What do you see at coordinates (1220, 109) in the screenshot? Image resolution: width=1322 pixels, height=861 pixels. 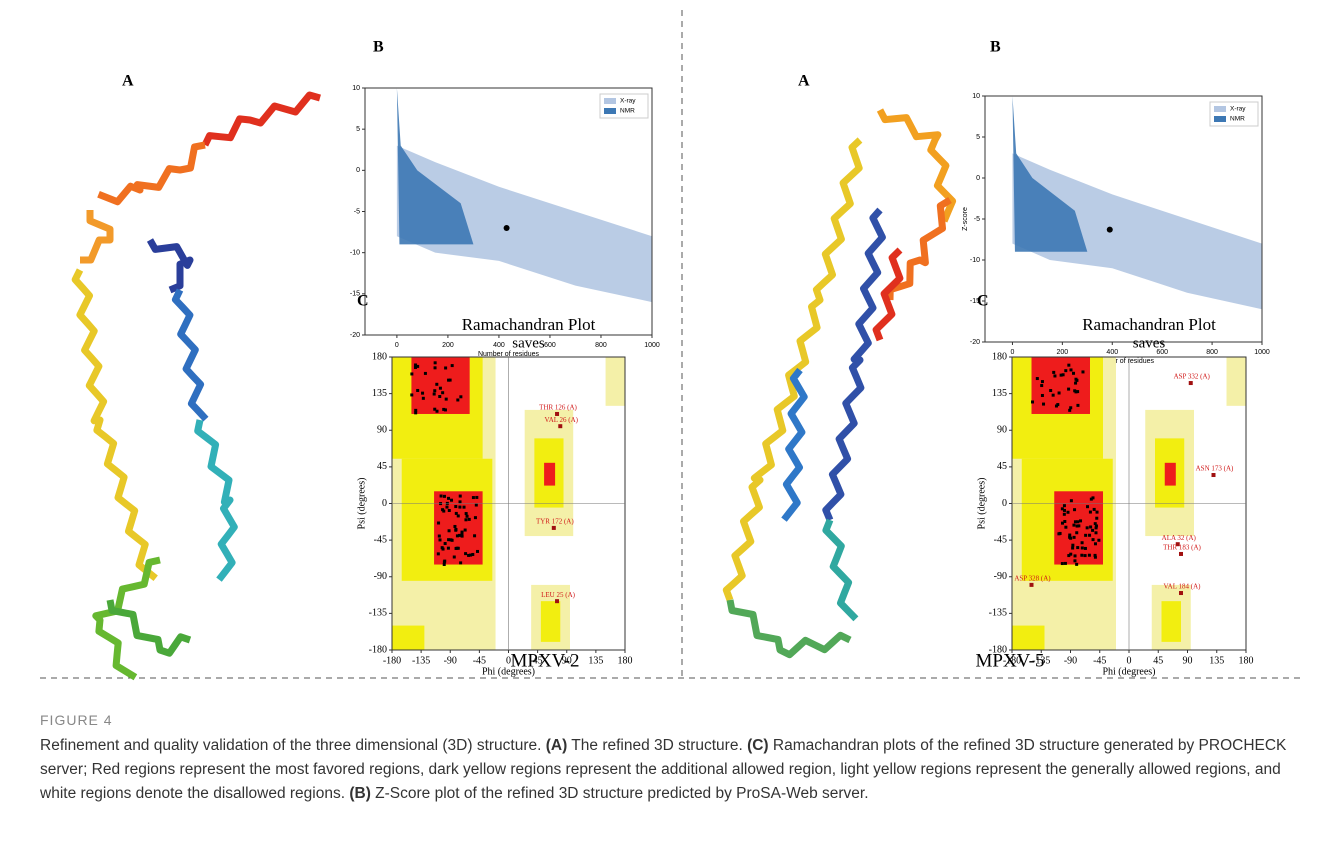 I see `legend-swatch` at bounding box center [1220, 109].